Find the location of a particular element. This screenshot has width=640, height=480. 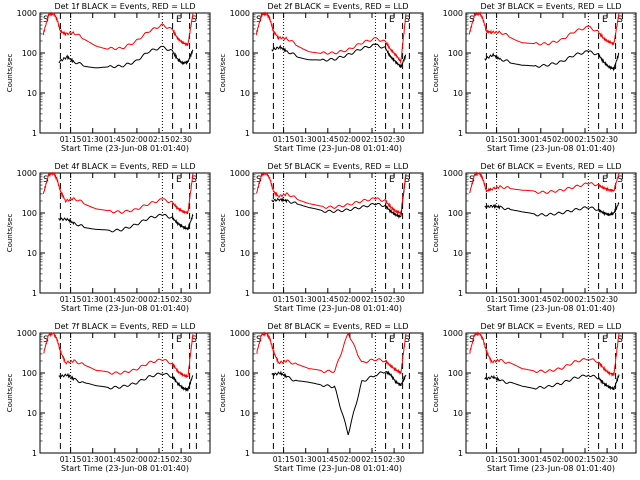

chart-title: Det 3f BLACK = Events, RED = LLD is located at coordinates (550, 6).